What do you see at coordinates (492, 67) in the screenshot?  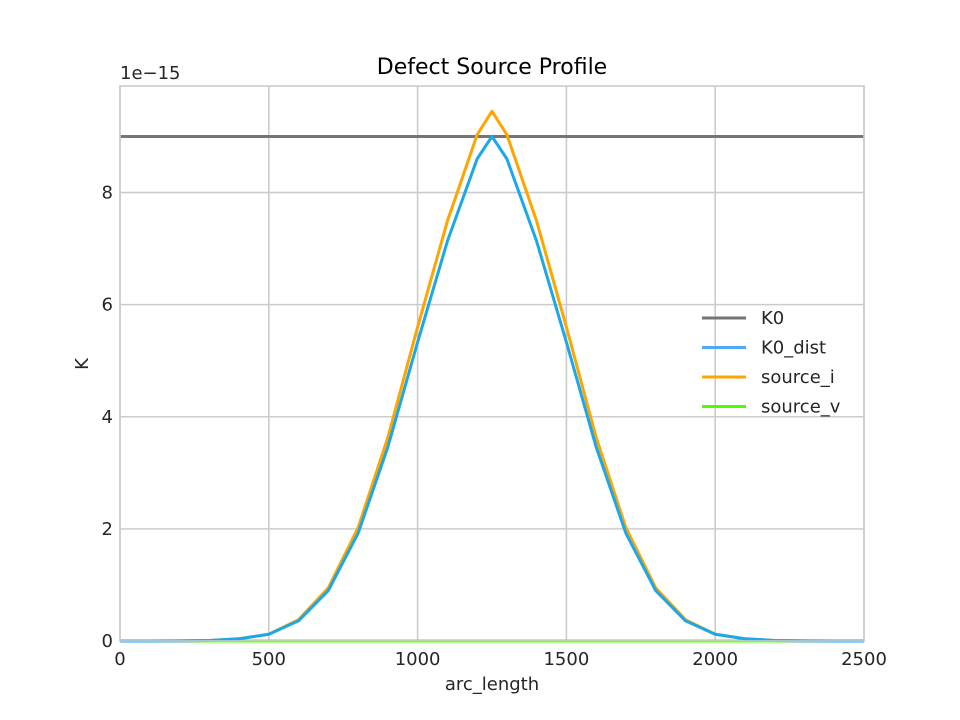 I see `chart-title: Defect Source Profile` at bounding box center [492, 67].